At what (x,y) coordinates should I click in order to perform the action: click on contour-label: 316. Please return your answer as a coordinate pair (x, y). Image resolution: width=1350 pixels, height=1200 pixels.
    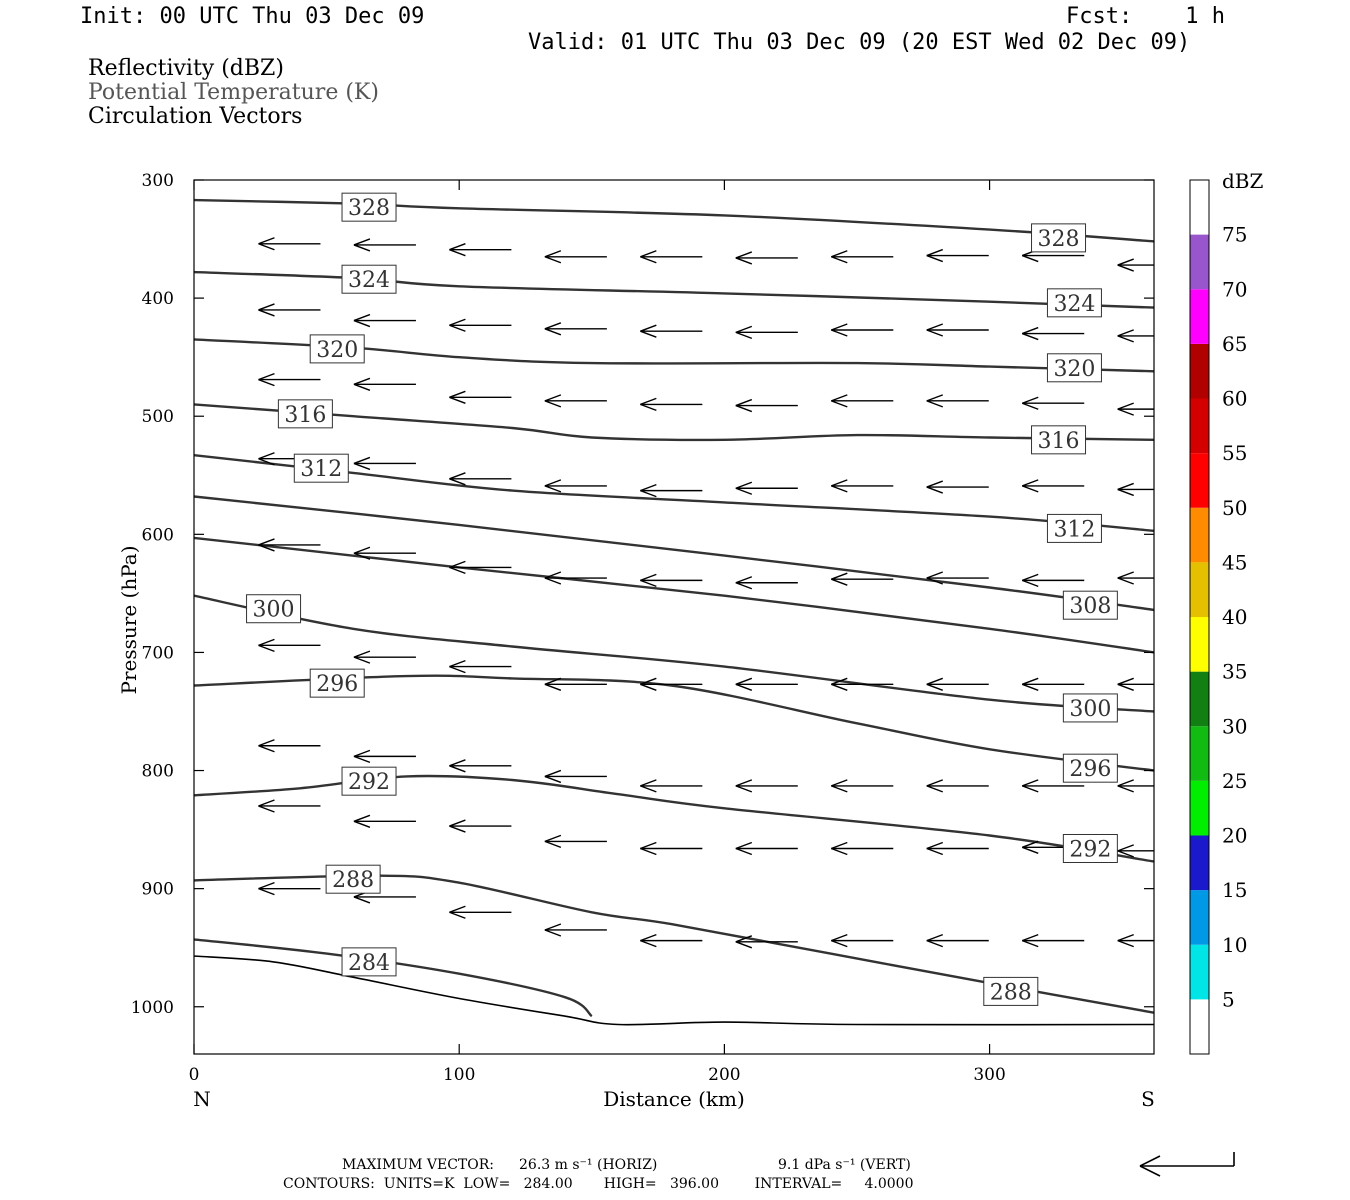
    Looking at the image, I should click on (305, 414).